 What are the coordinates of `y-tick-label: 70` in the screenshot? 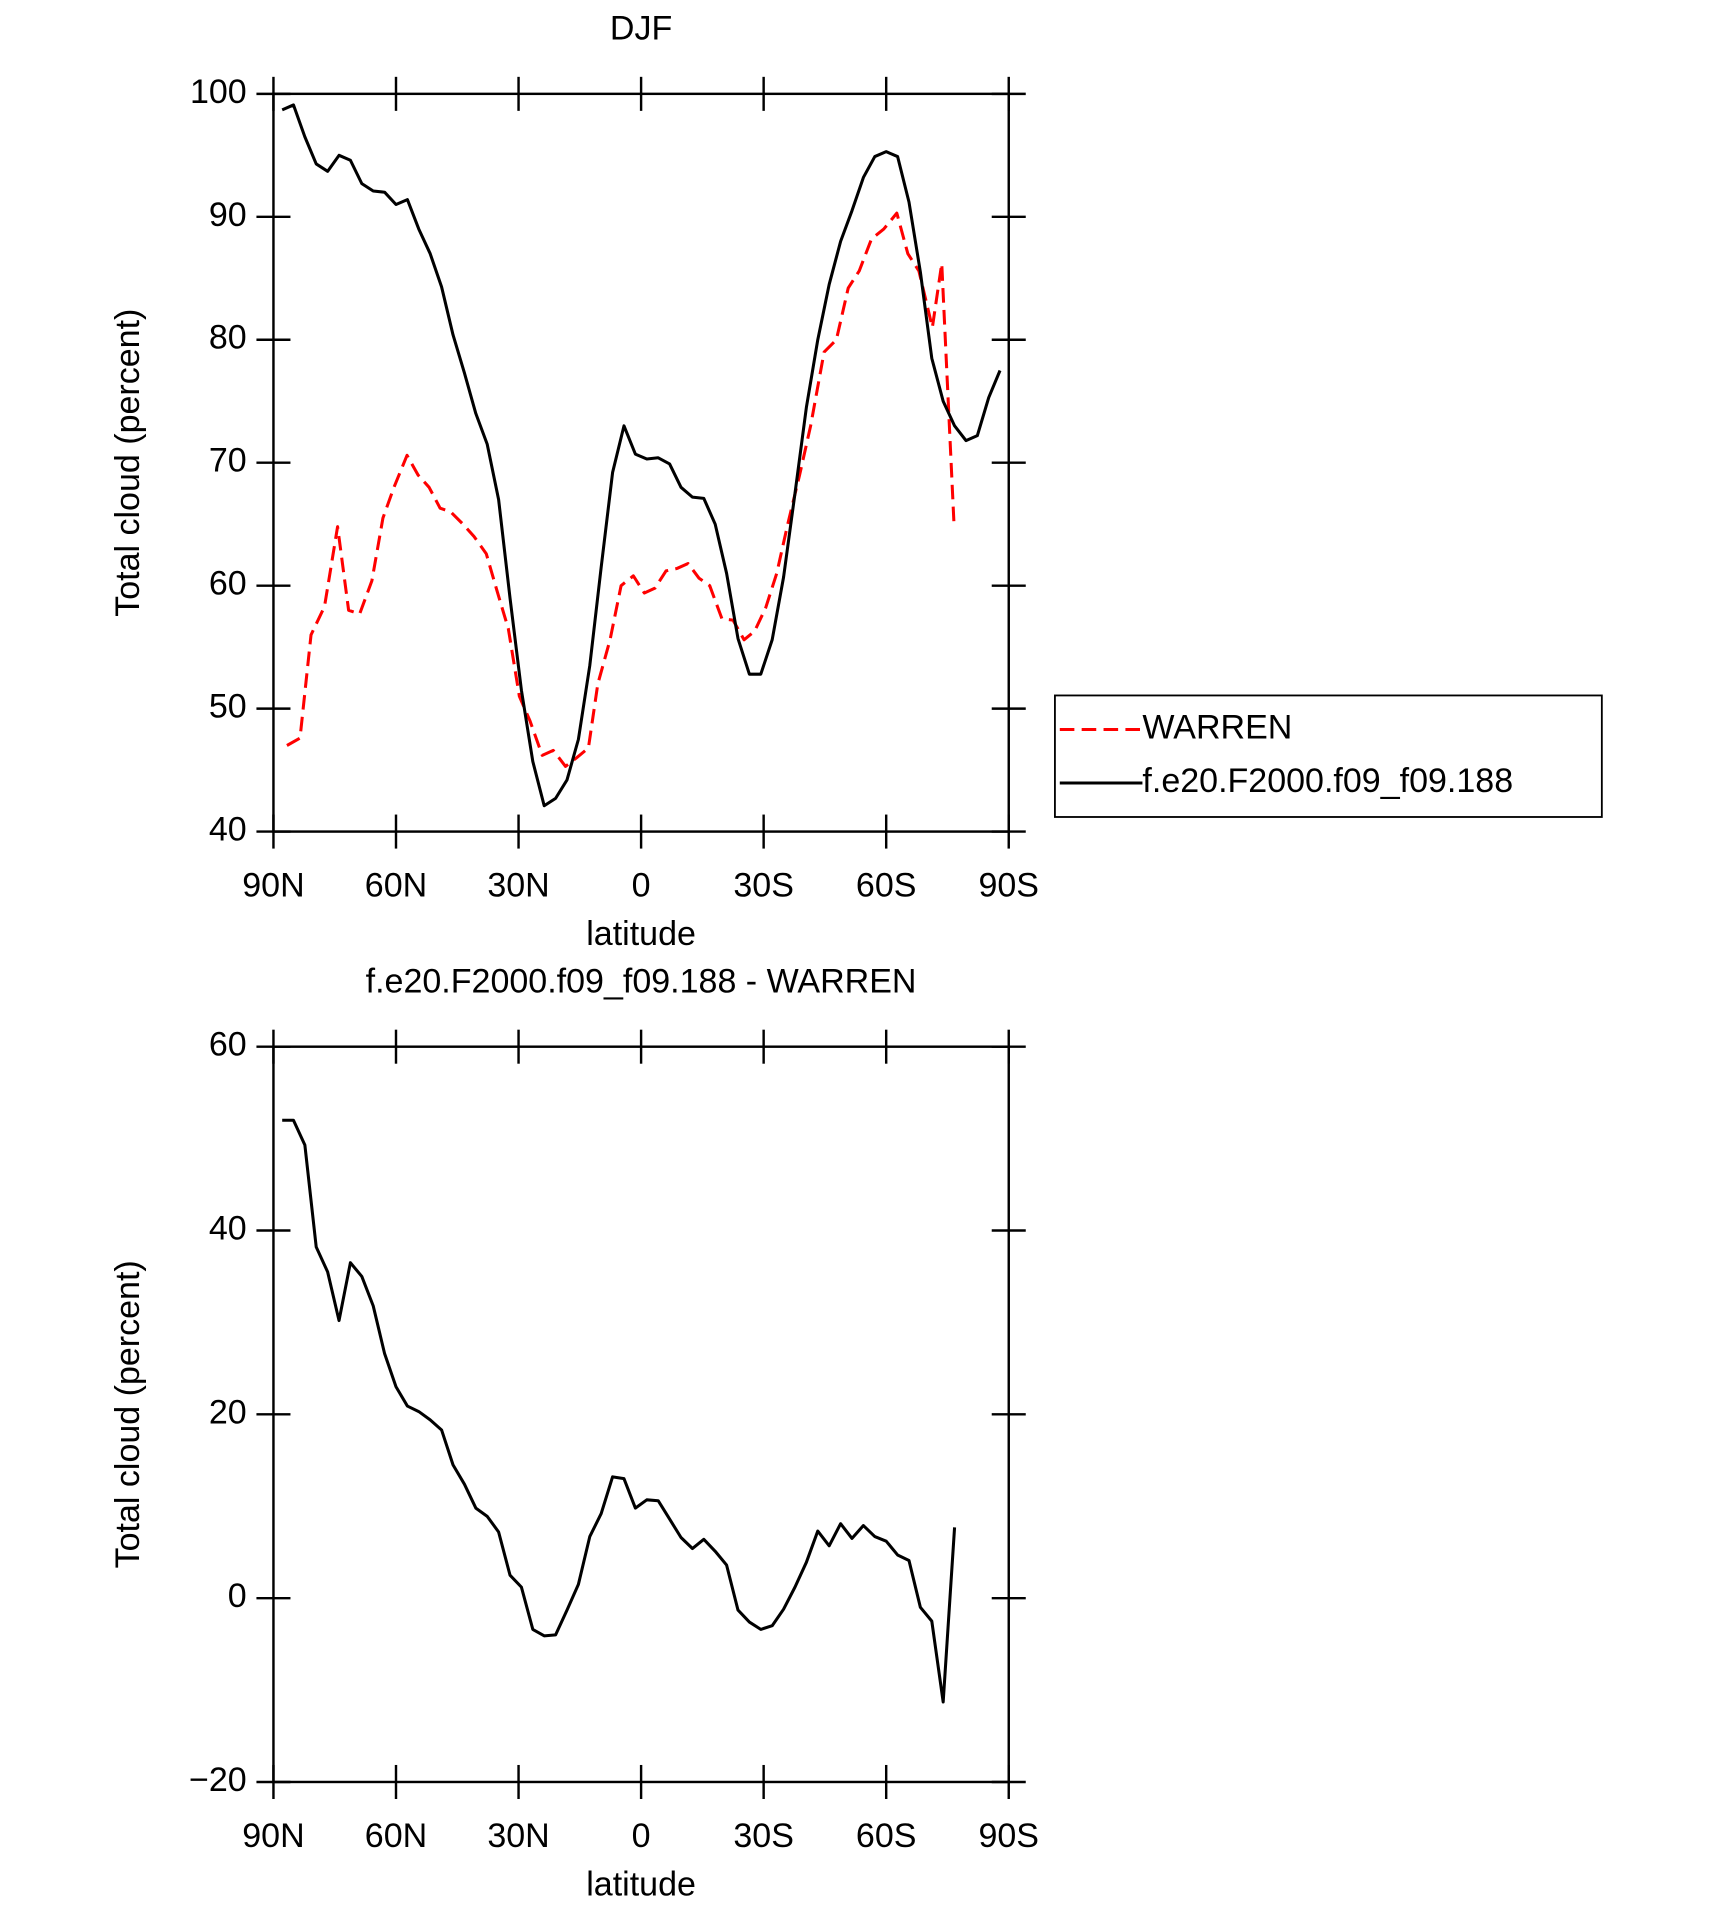 It's located at (228, 461).